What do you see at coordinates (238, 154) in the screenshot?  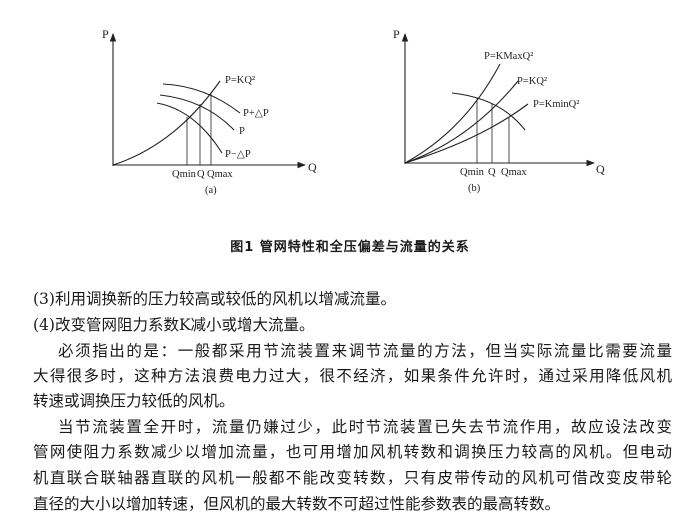 I see `a-lower-curve-label: P−△P` at bounding box center [238, 154].